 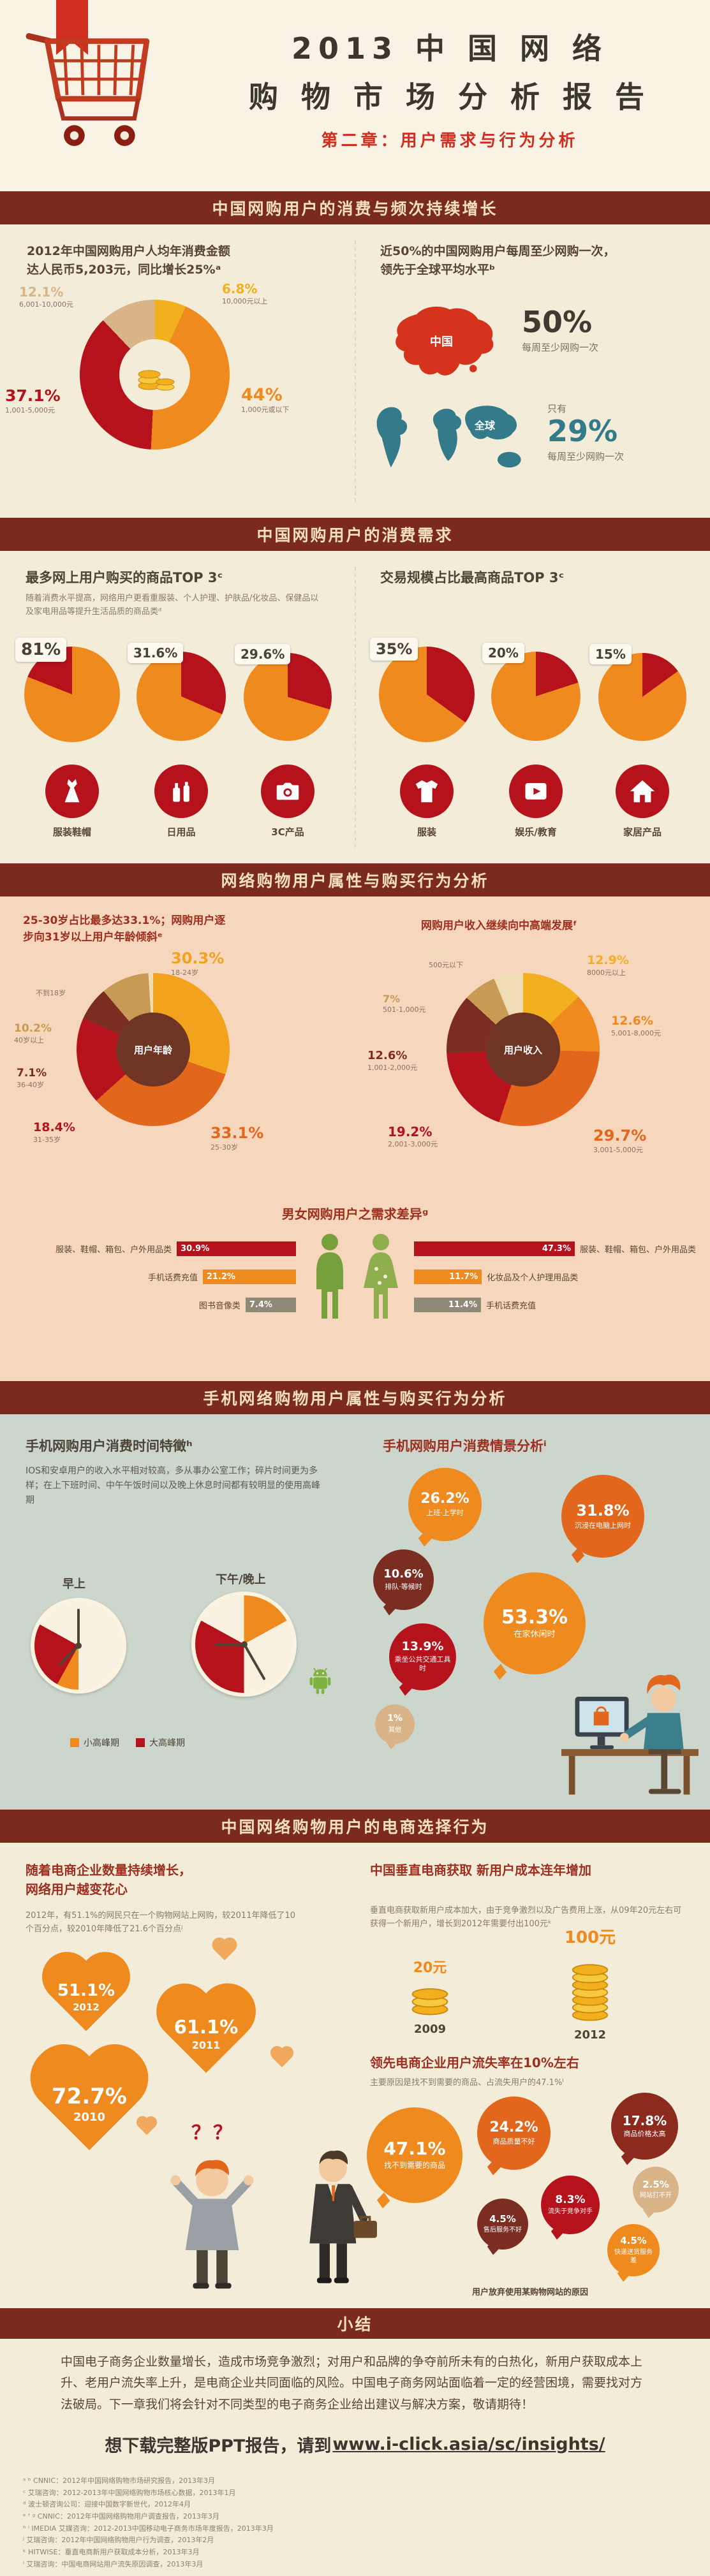 What do you see at coordinates (560, 331) in the screenshot?
I see `china-stat-block: 50% 每周至少网购一次` at bounding box center [560, 331].